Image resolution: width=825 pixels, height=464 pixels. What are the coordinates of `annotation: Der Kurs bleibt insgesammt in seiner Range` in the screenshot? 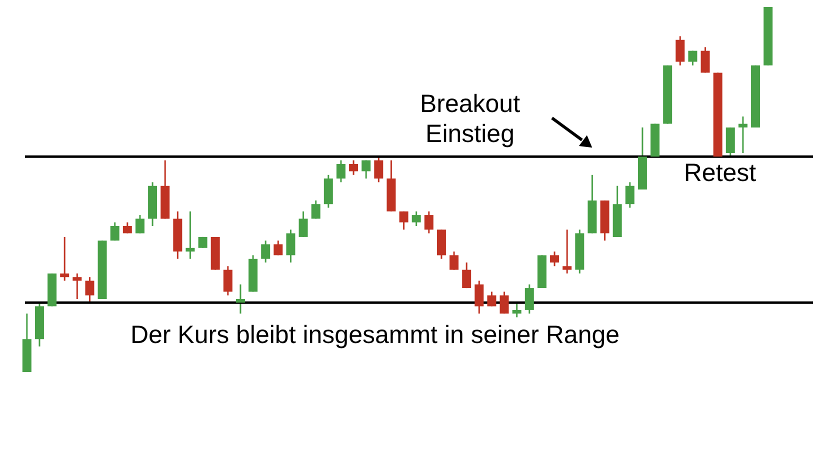 It's located at (375, 335).